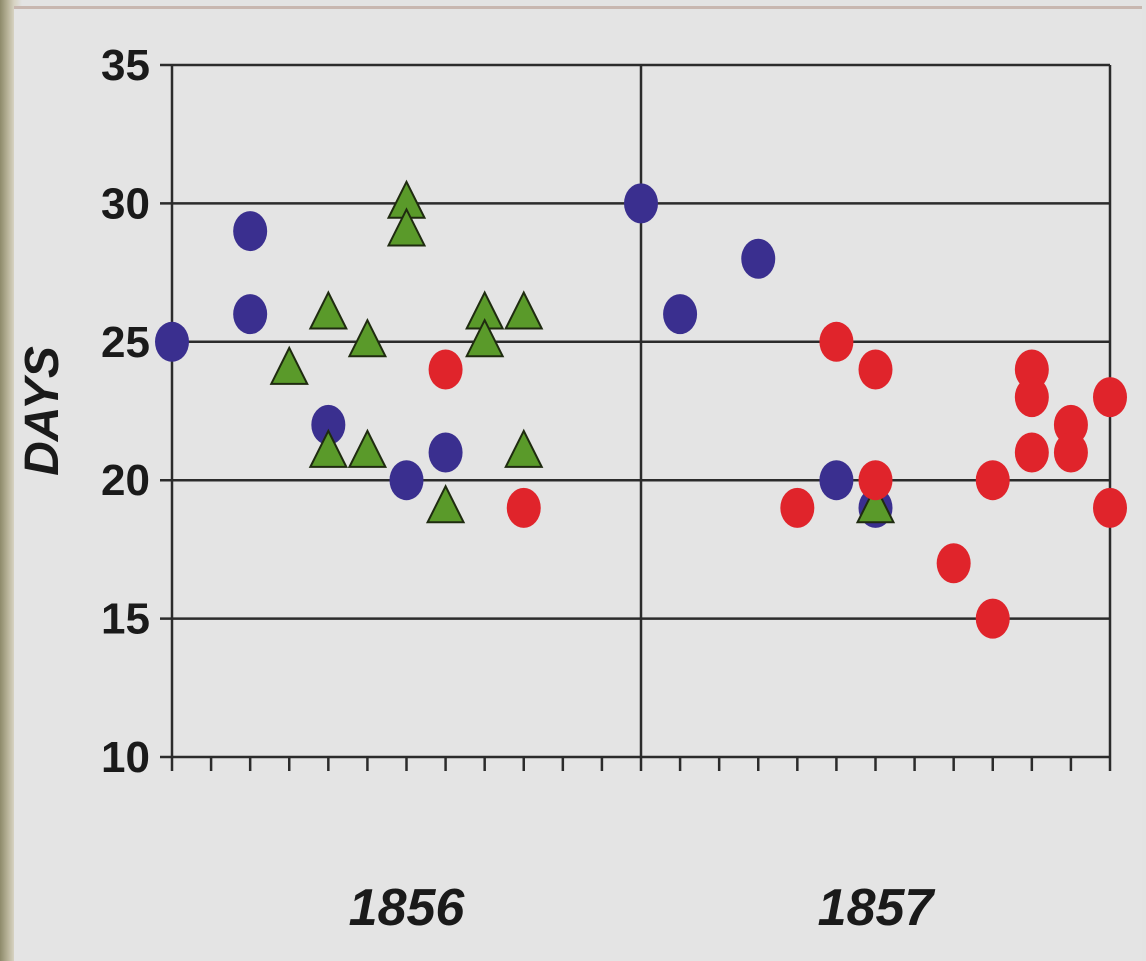 Image resolution: width=1146 pixels, height=961 pixels. Describe the element at coordinates (407, 908) in the screenshot. I see `year-label-1856: 1856` at that location.